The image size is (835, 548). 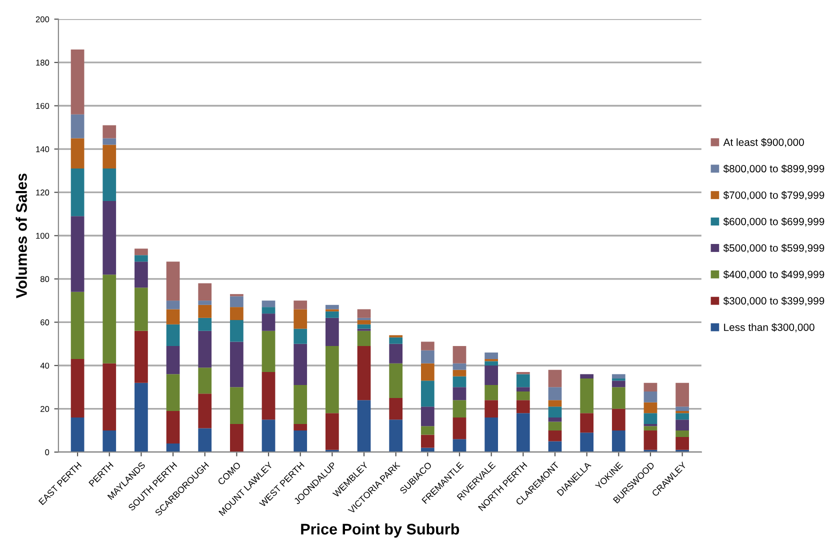 I want to click on y-tick-label: 200, so click(x=43, y=19).